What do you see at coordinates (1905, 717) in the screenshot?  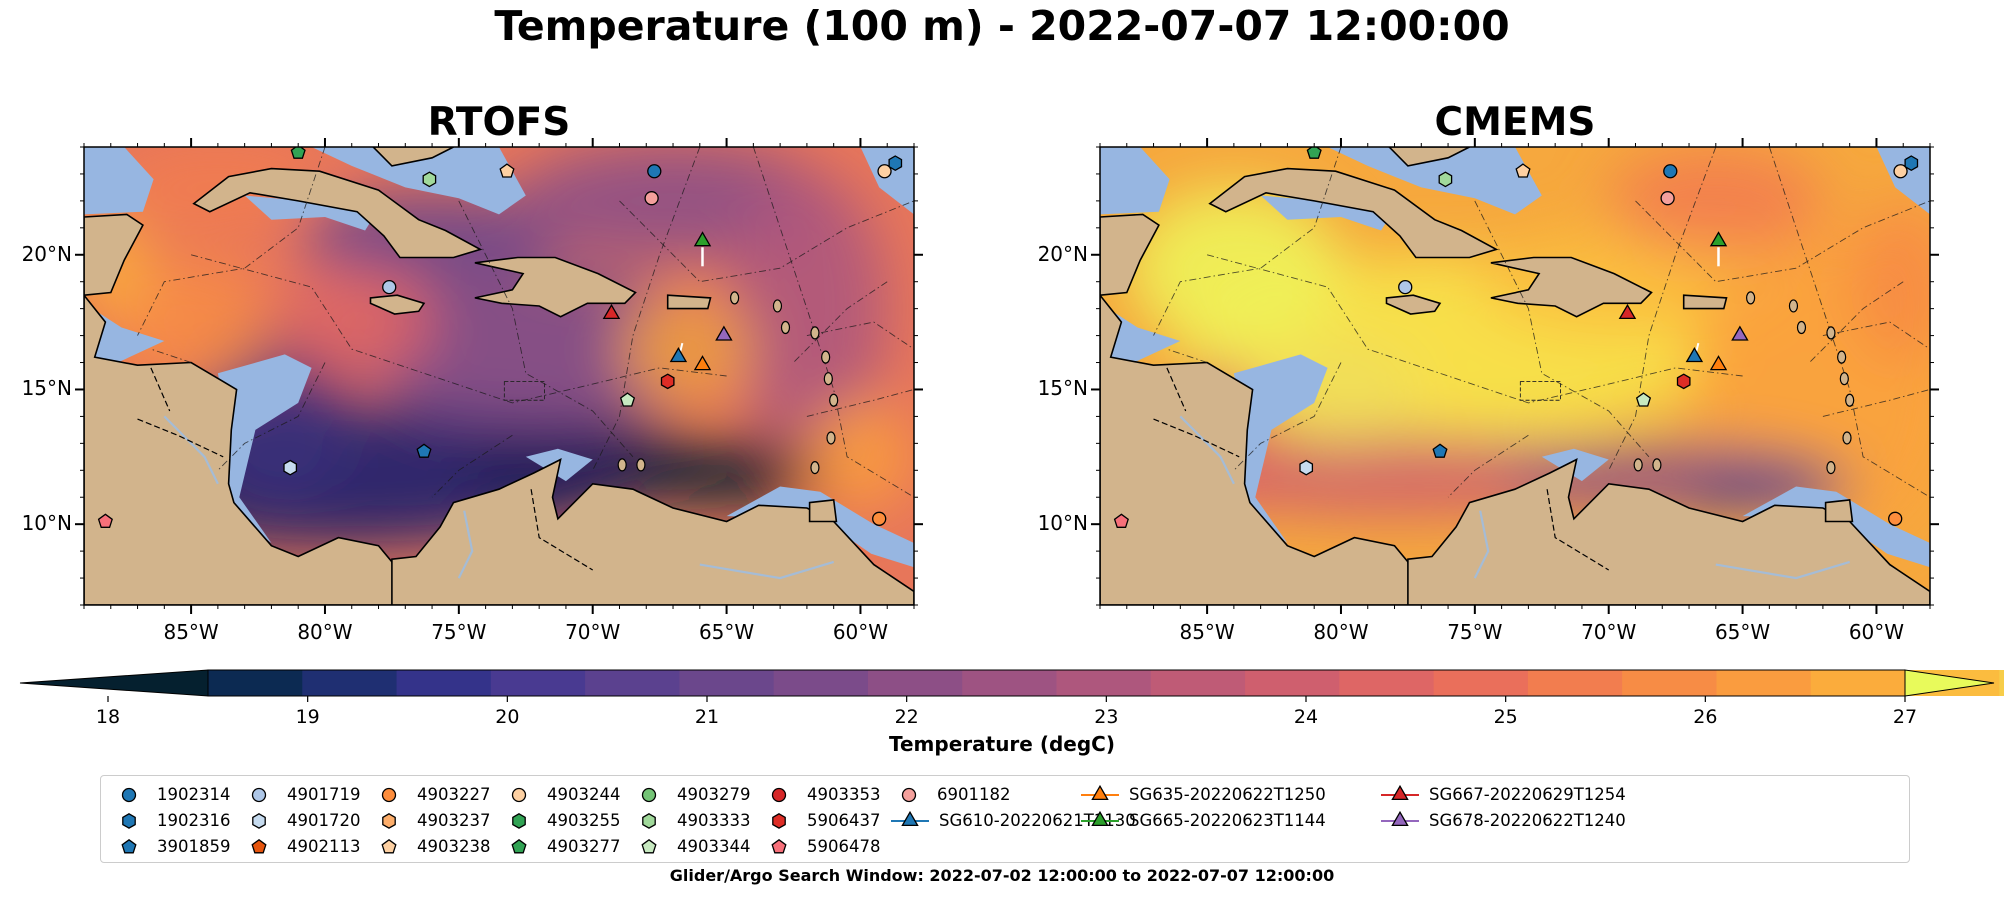 I see `colorbar-tick-label: 27` at bounding box center [1905, 717].